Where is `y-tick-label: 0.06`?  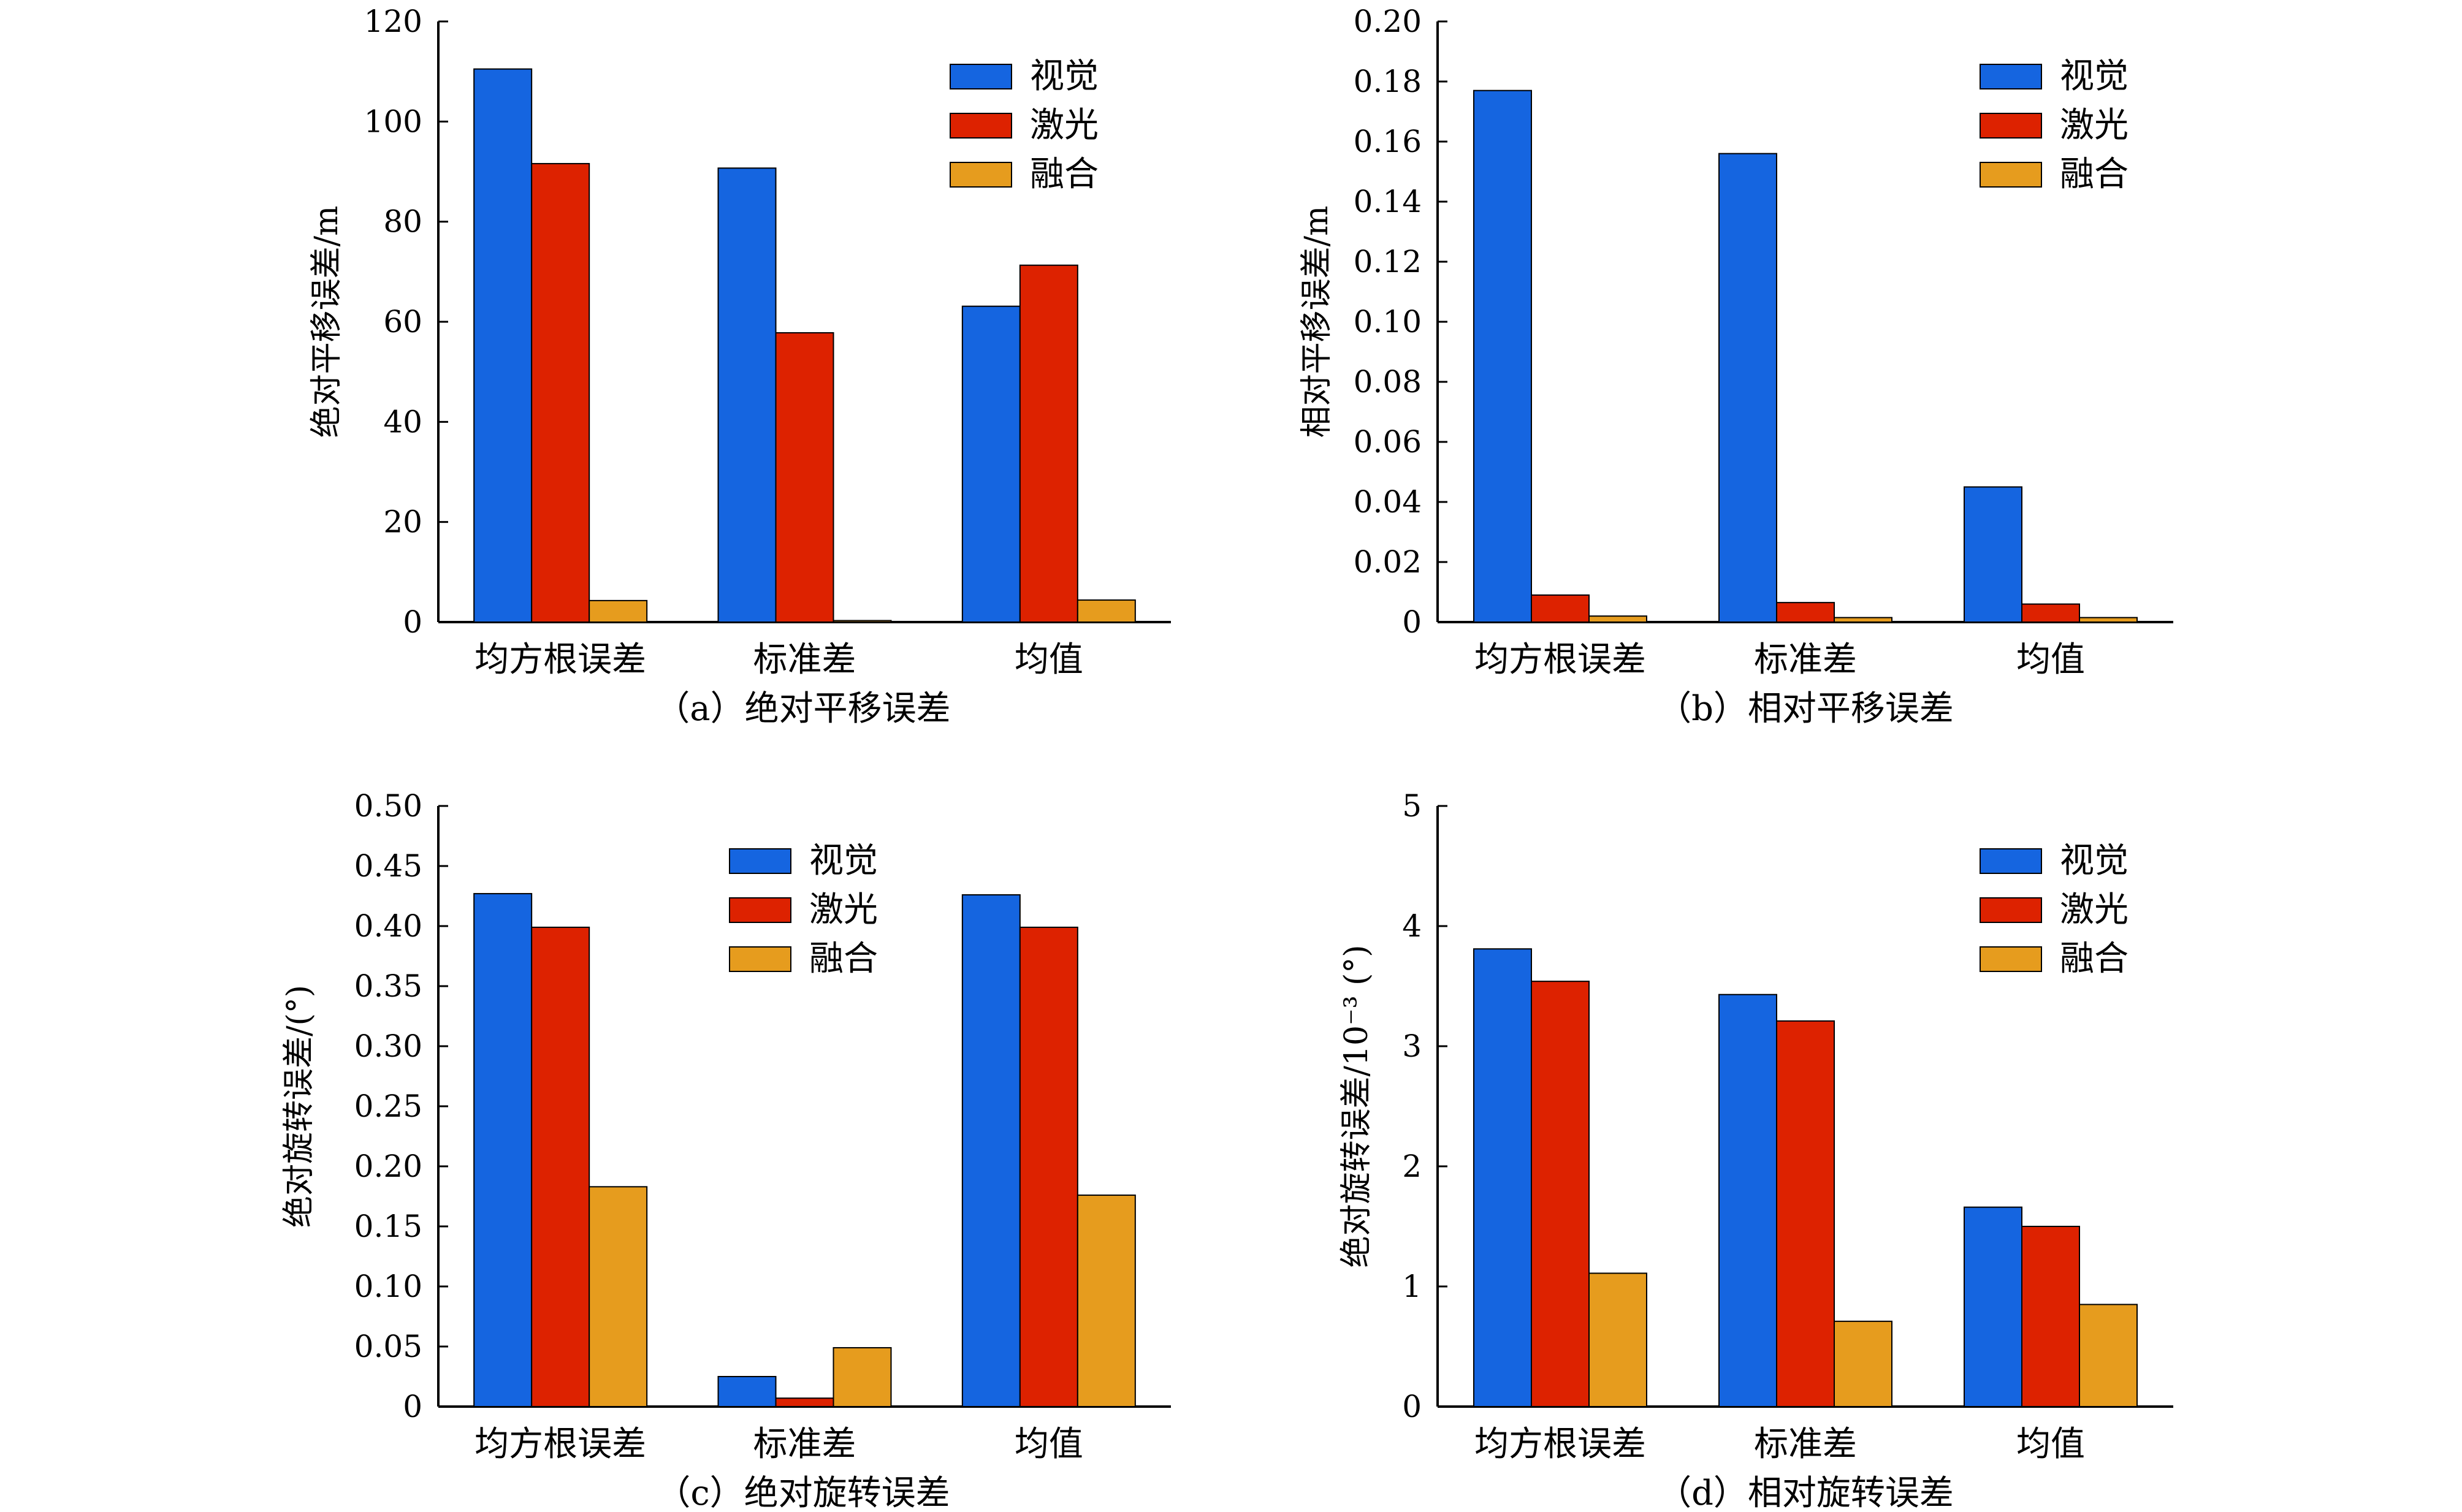 y-tick-label: 0.06 is located at coordinates (1388, 442).